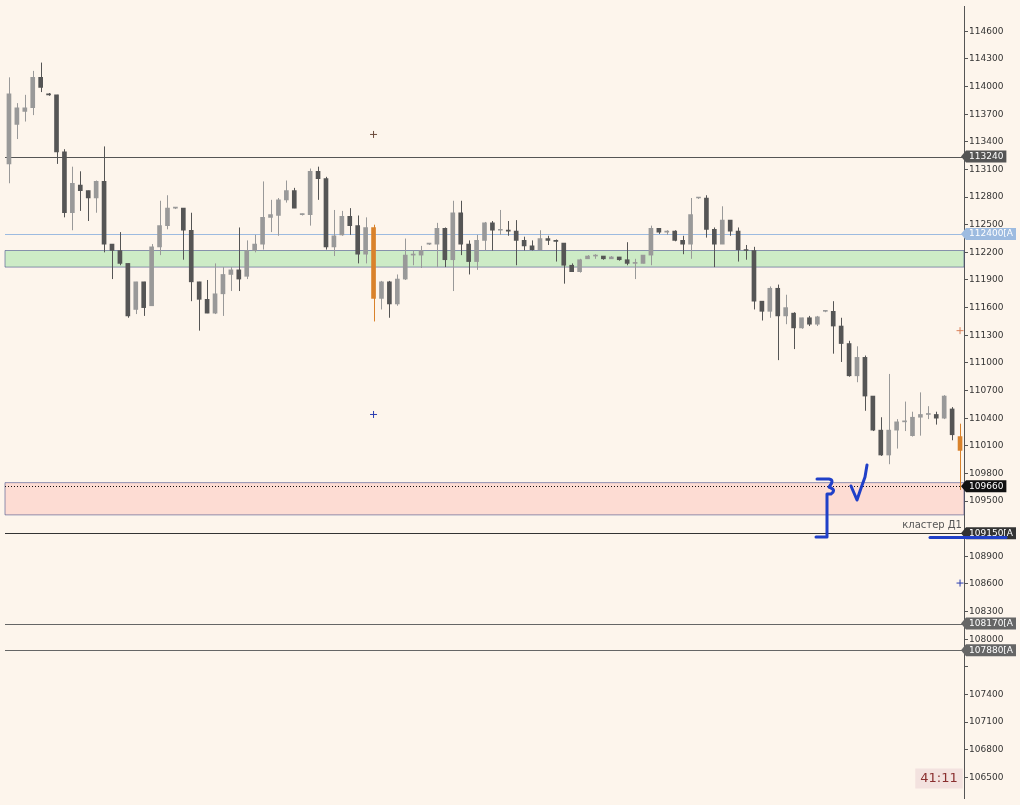  What do you see at coordinates (986, 555) in the screenshot?
I see `y-tick-label: 108900` at bounding box center [986, 555].